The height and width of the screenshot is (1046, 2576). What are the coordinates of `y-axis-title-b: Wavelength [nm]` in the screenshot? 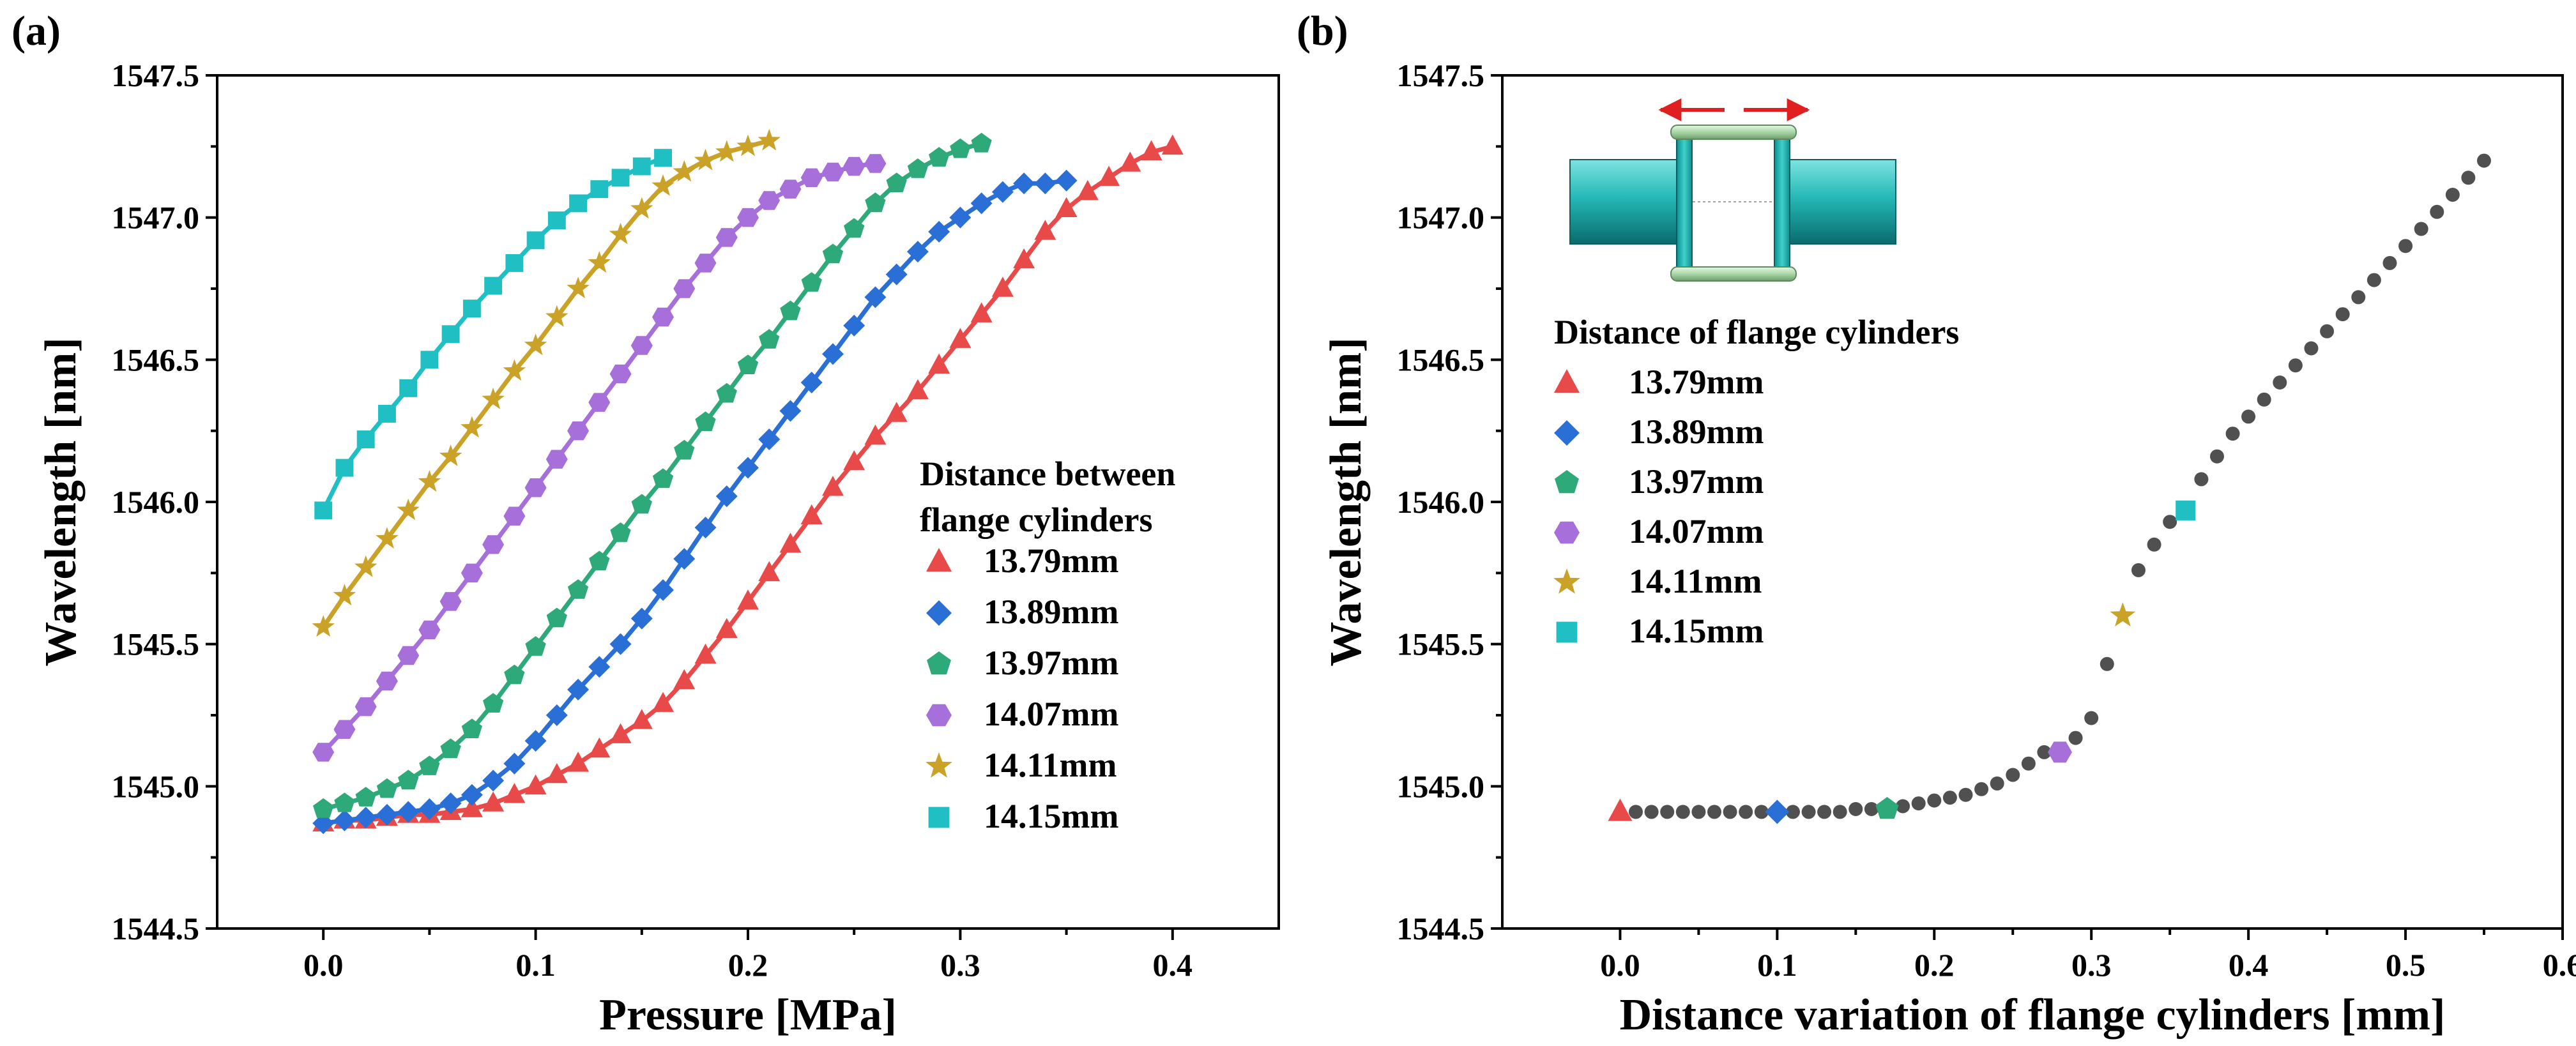 It's located at (1346, 501).